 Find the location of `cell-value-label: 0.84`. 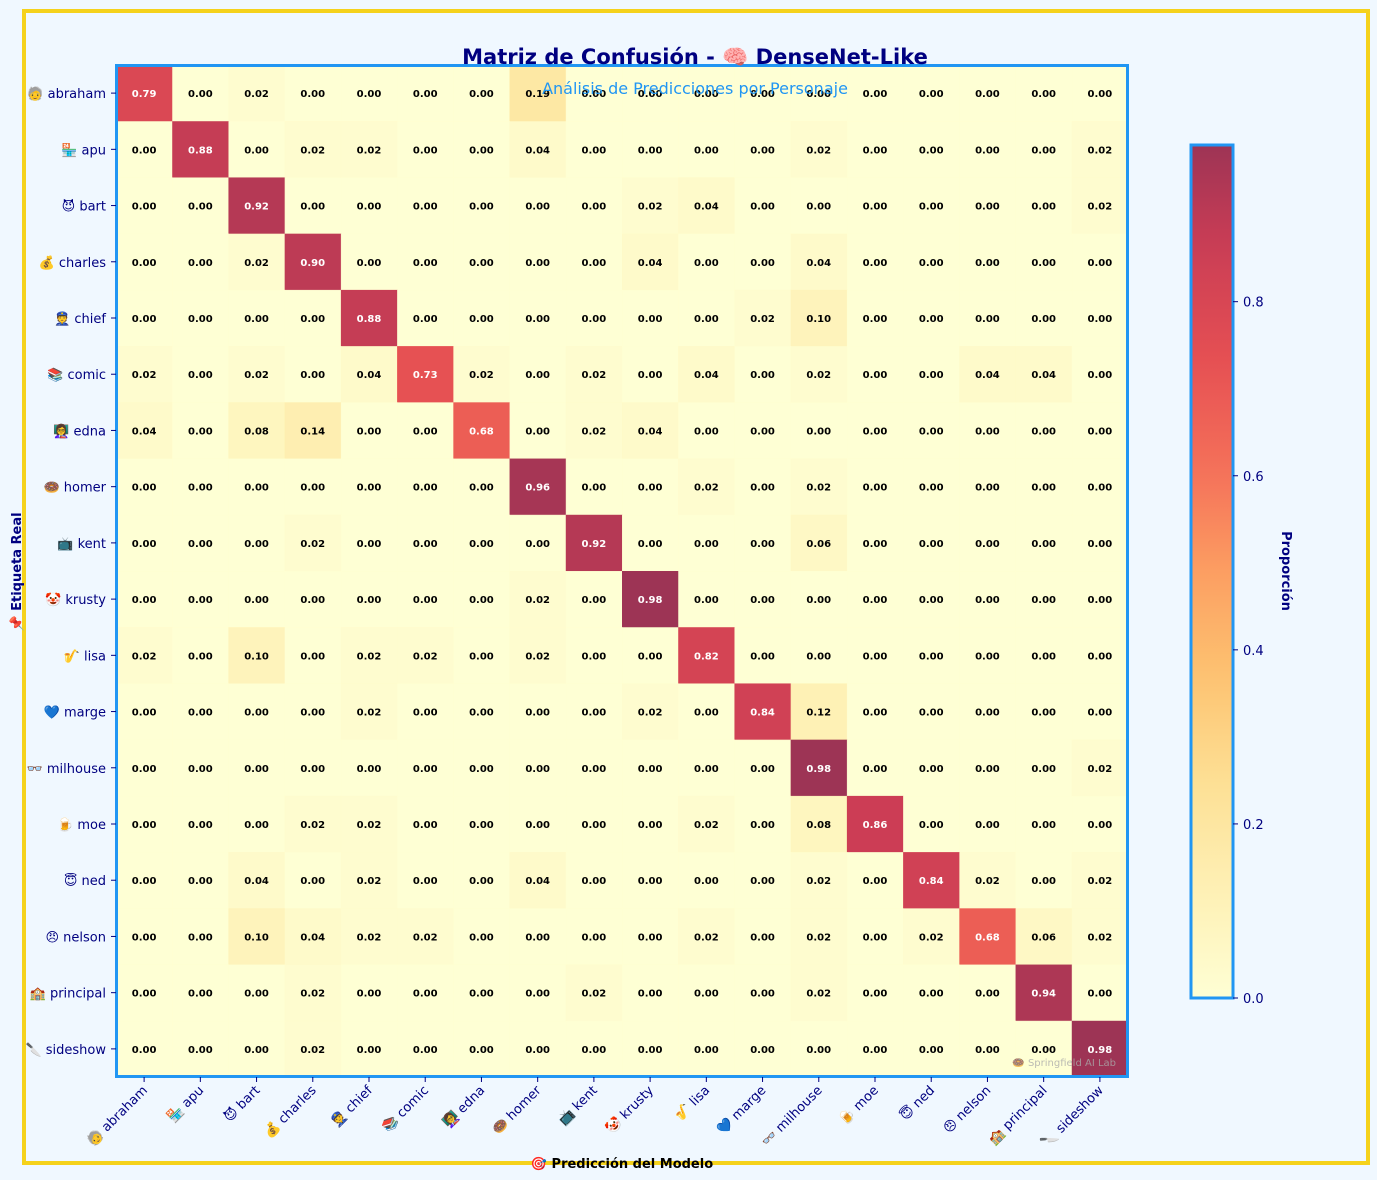

cell-value-label: 0.84 is located at coordinates (762, 713).